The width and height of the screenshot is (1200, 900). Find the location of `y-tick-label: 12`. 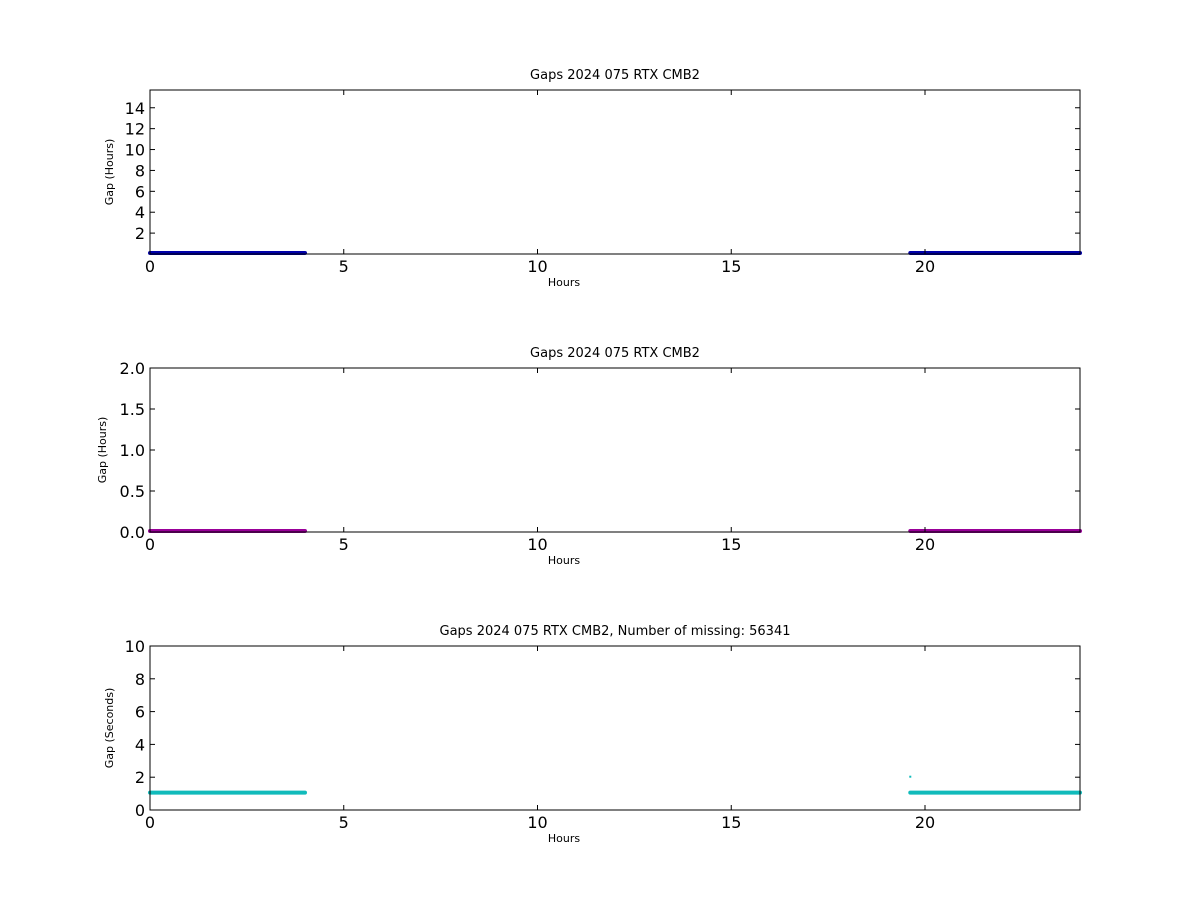

y-tick-label: 12 is located at coordinates (135, 129).